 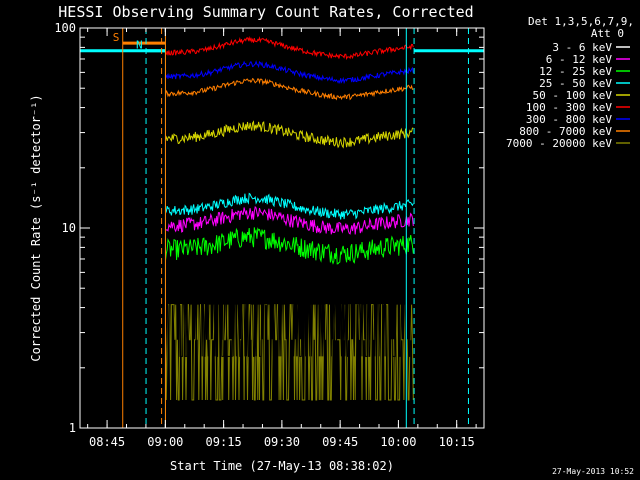 What do you see at coordinates (282, 466) in the screenshot?
I see `x-axis-label: Start Time (27-May-13 08:38:02)` at bounding box center [282, 466].